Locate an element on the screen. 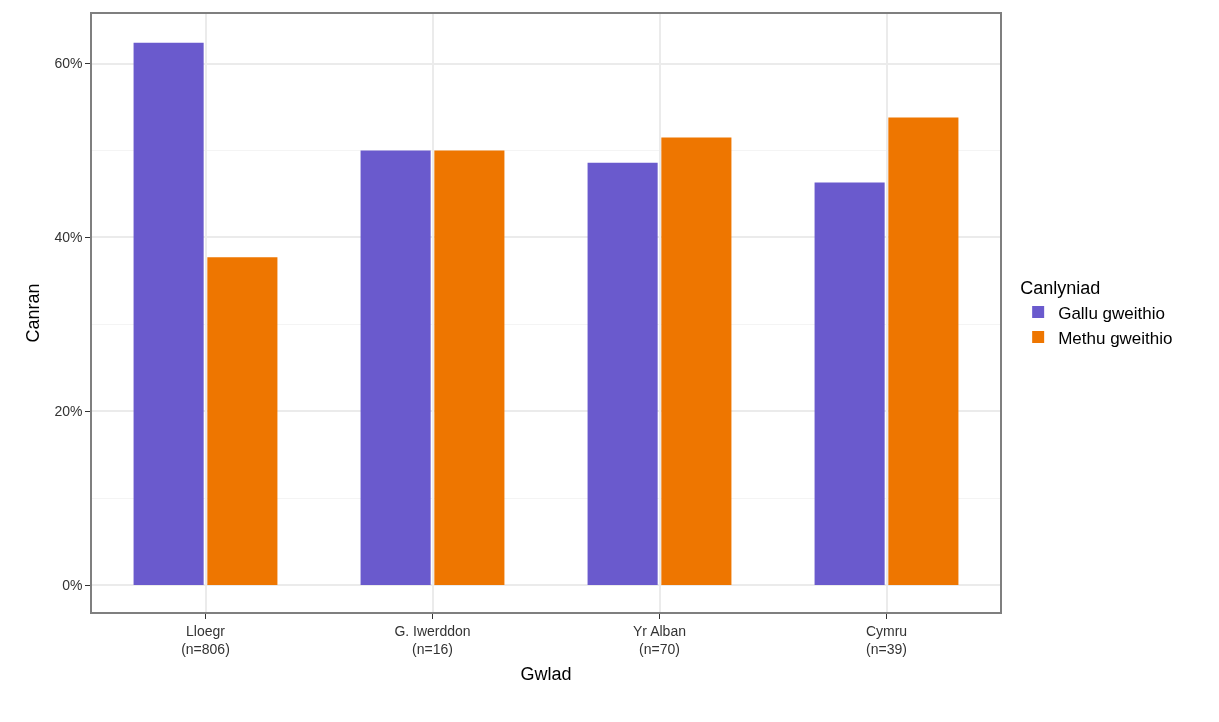 Image resolution: width=1219 pixels, height=722 pixels. legend-title: Canlyniad is located at coordinates (1060, 288).